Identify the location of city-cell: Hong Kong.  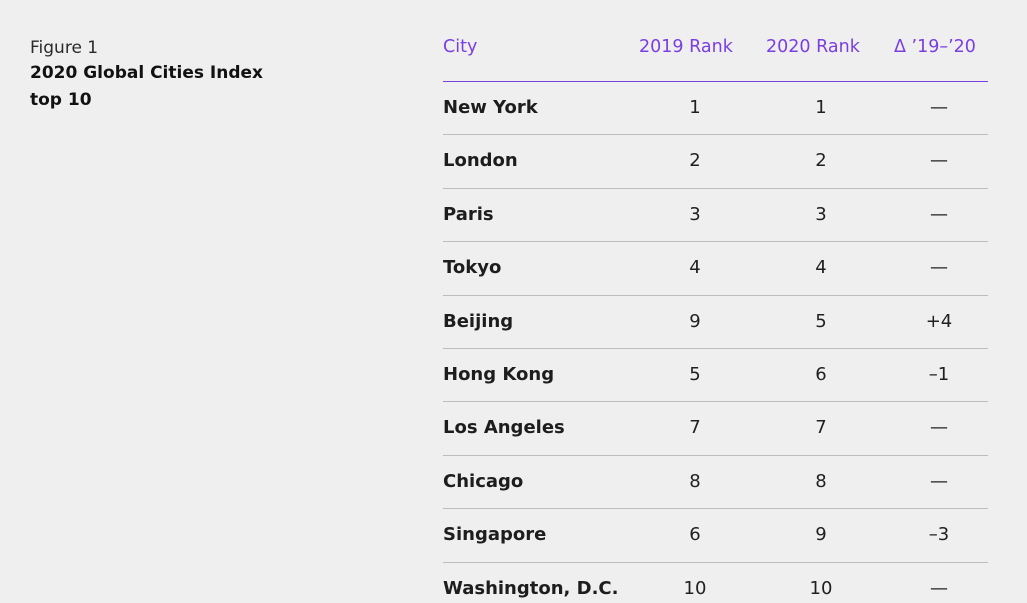
(499, 374).